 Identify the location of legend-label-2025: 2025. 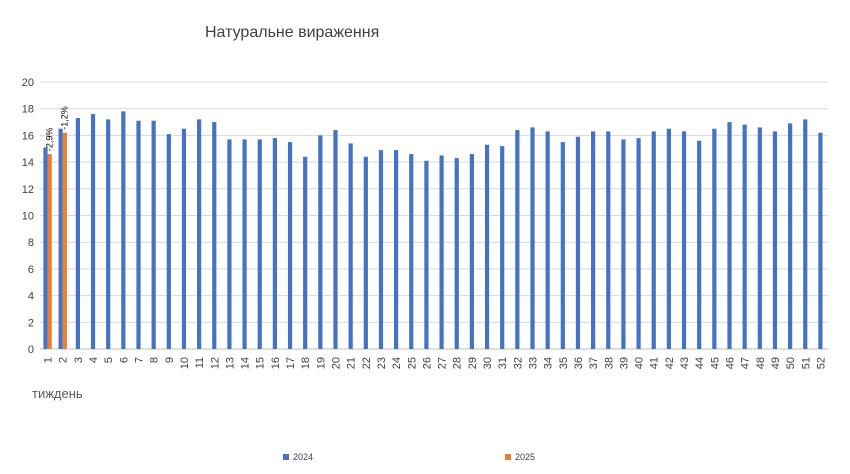
(525, 457).